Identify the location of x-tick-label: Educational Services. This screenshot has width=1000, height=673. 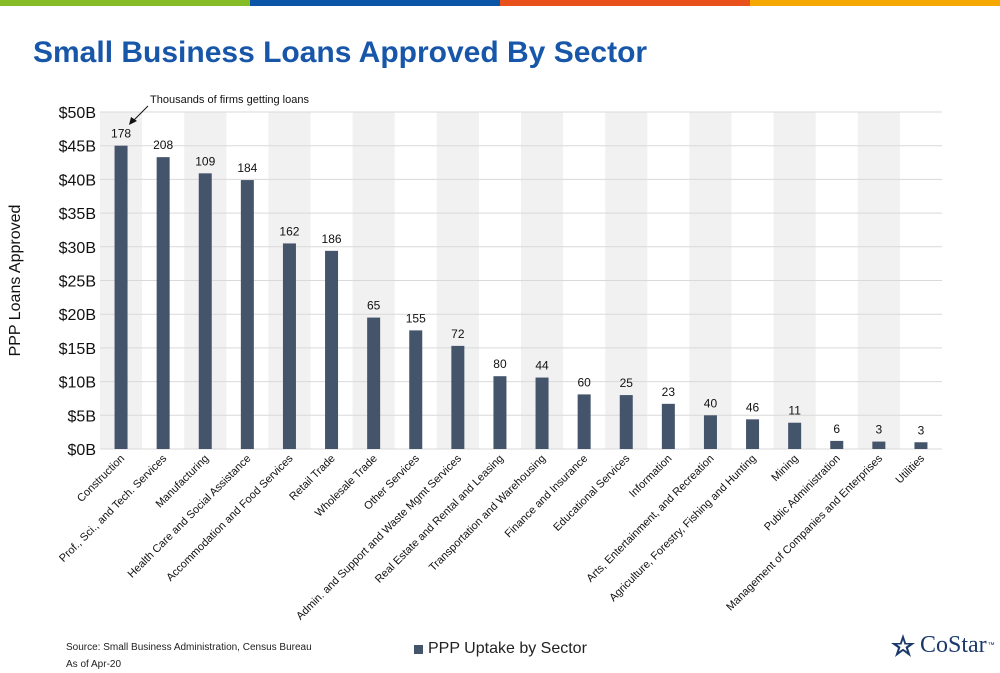
(591, 492).